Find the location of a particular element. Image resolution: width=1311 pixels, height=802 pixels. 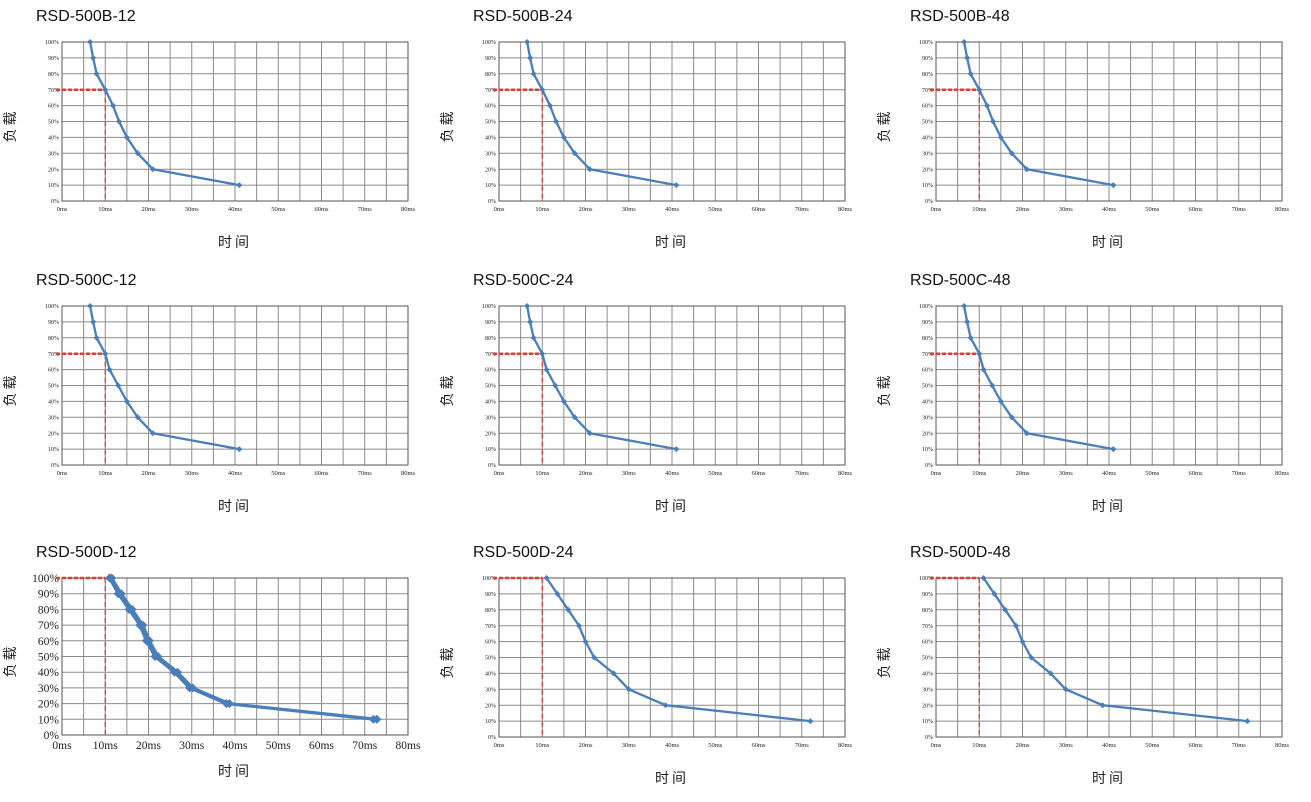

chart-title: RSD-500B-48 is located at coordinates (960, 16).